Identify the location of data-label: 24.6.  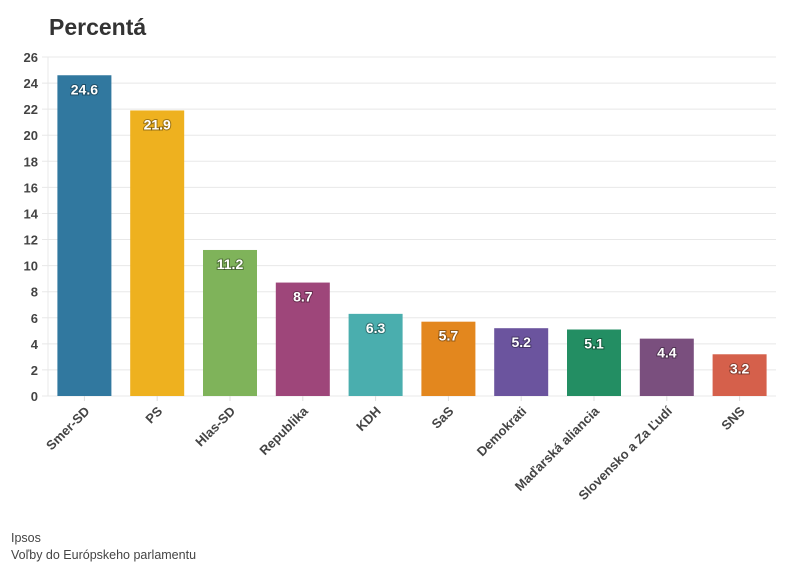
(84, 89).